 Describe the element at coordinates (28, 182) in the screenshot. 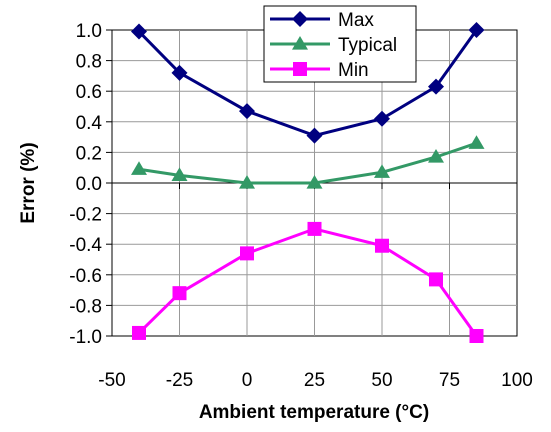

I see `y-axis-title: Error (%)` at that location.